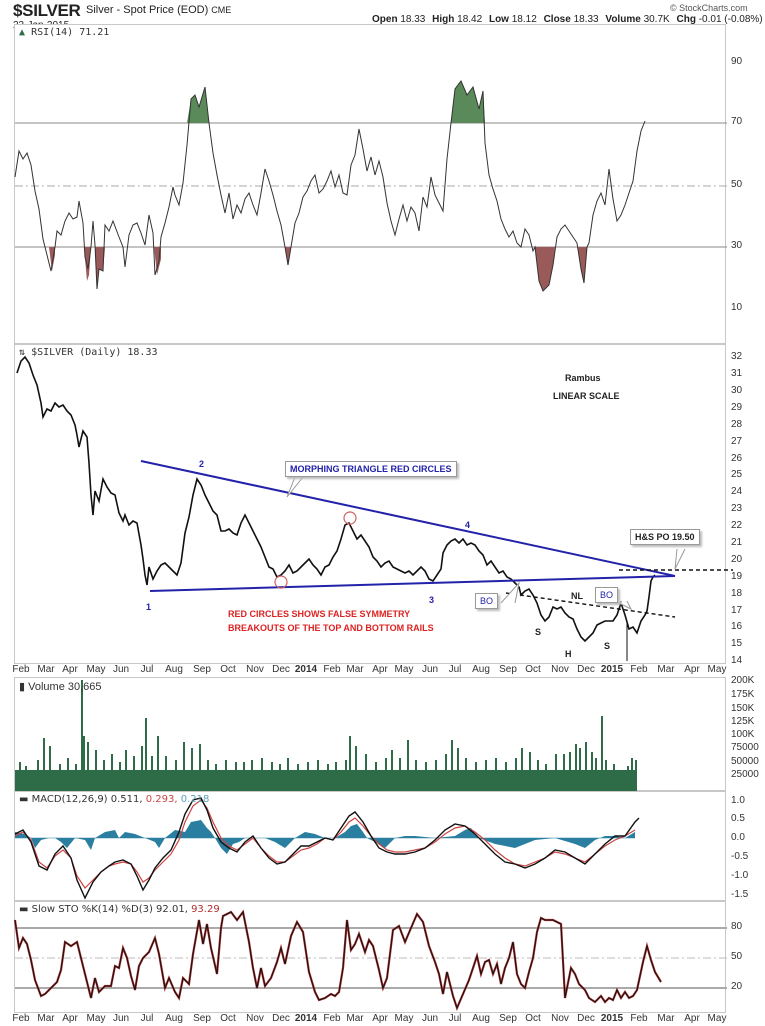 The width and height of the screenshot is (765, 1026). I want to click on hs-target-callout: H&S PO 19.50, so click(665, 537).